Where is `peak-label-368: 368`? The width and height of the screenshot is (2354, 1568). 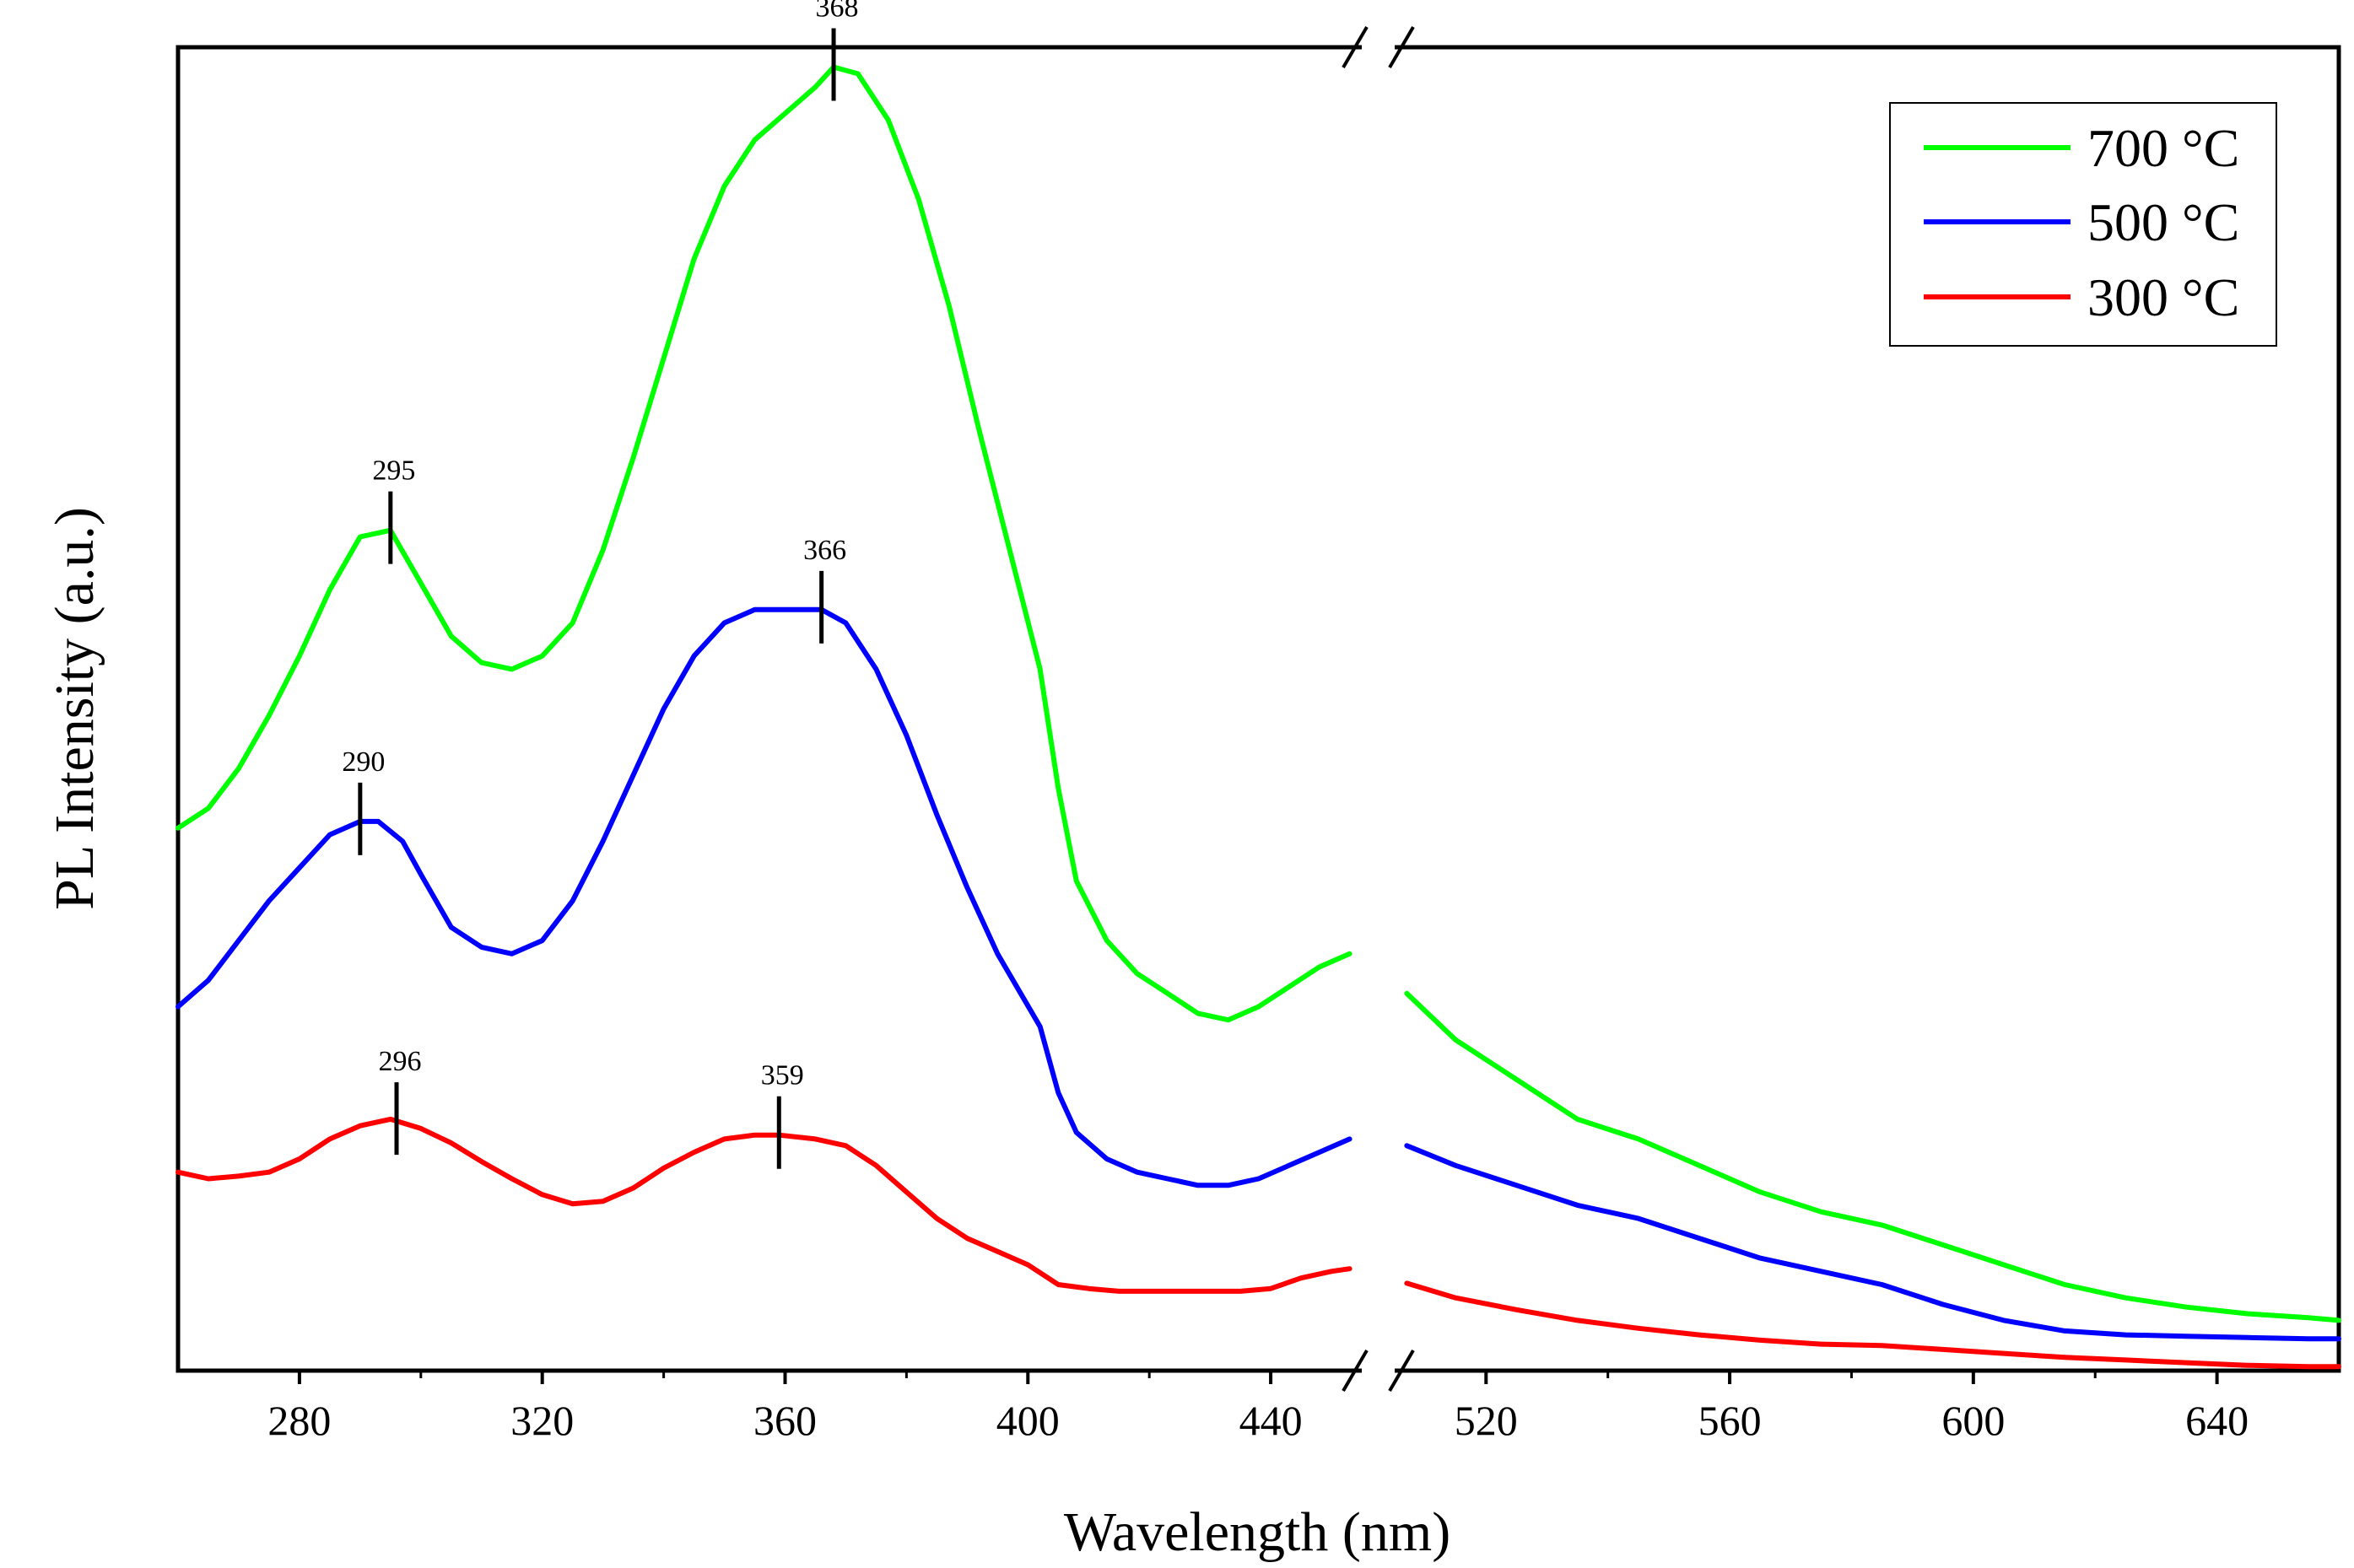 peak-label-368: 368 is located at coordinates (837, 12).